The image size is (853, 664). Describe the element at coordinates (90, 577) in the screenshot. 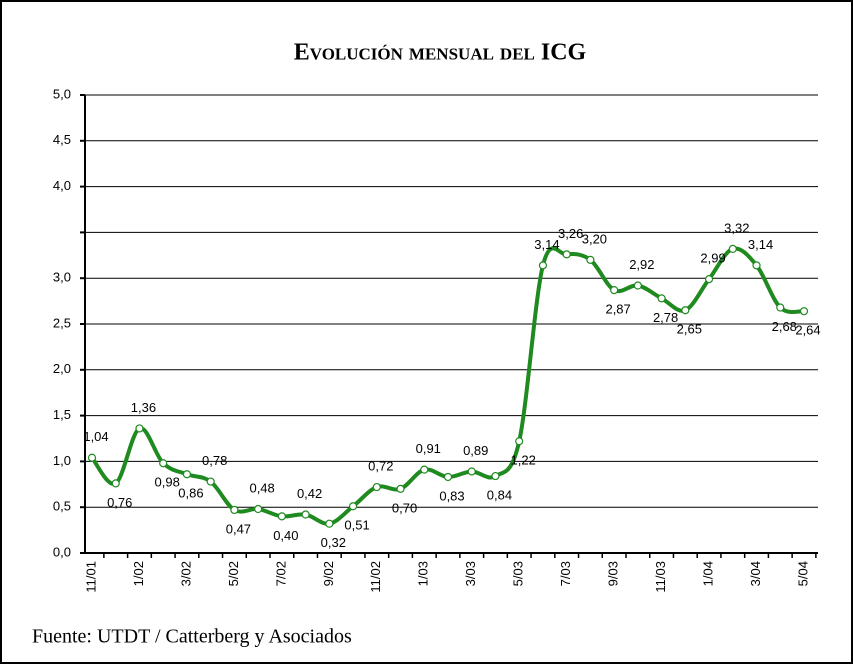

I see `x-tick-label: 11/01` at that location.